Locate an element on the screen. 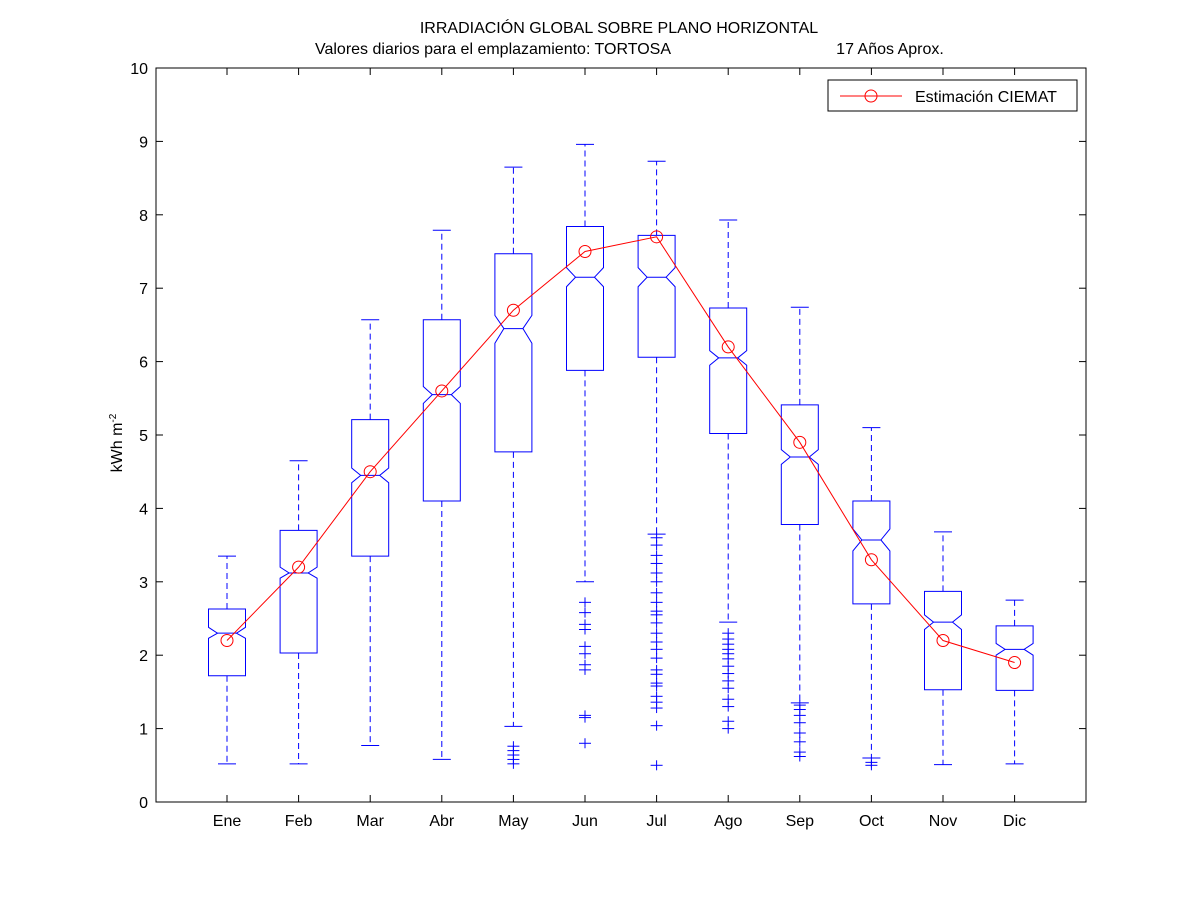  box-Dic is located at coordinates (1014, 682).